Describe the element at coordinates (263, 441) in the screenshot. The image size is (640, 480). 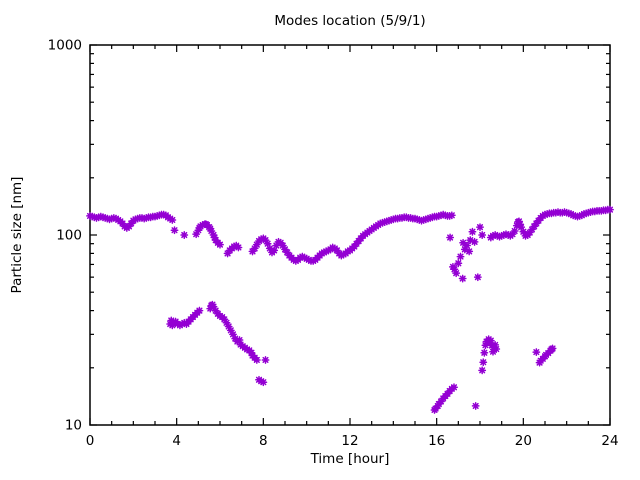
I see `svg-text: 8` at that location.